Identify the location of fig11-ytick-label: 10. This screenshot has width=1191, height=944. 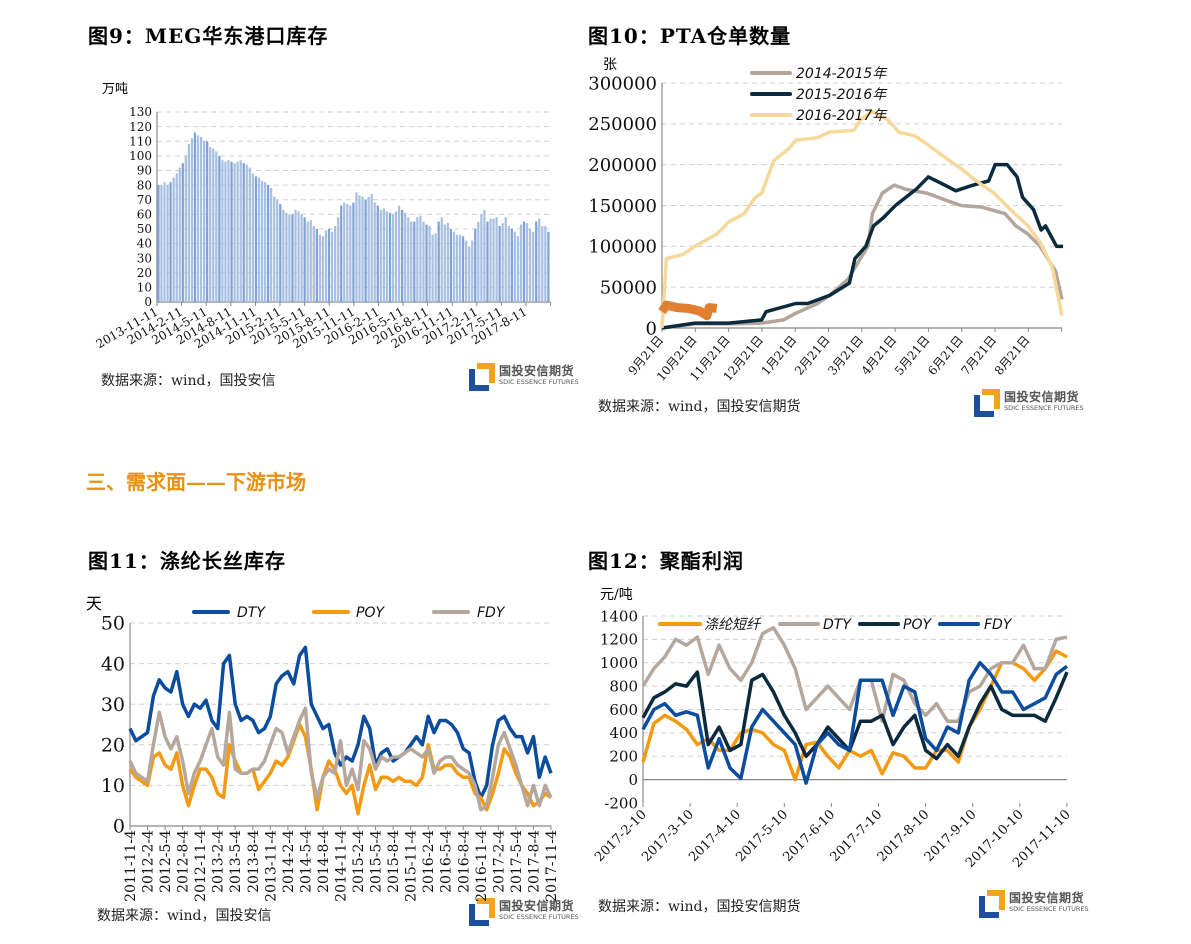
(113, 786).